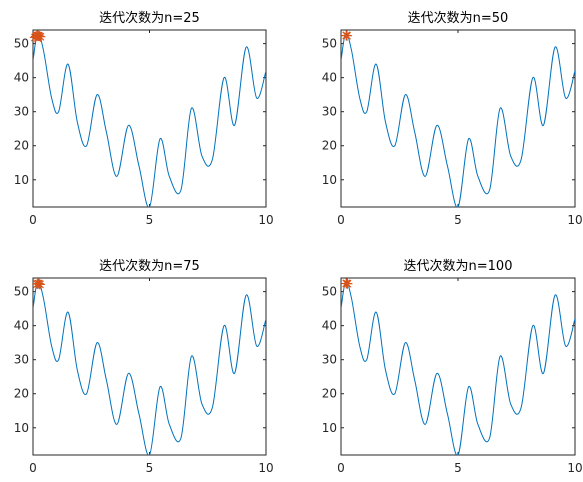 This screenshot has width=583, height=482. I want to click on subplot-title: 迭代次数为n=100, so click(458, 266).